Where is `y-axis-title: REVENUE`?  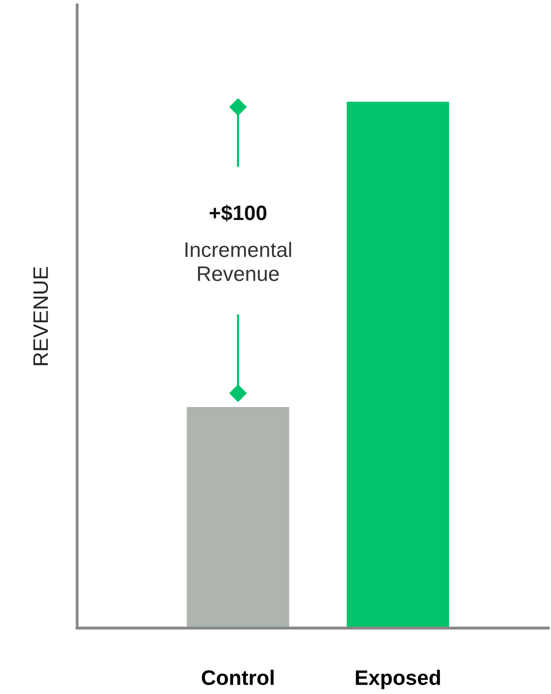 y-axis-title: REVENUE is located at coordinates (40, 316).